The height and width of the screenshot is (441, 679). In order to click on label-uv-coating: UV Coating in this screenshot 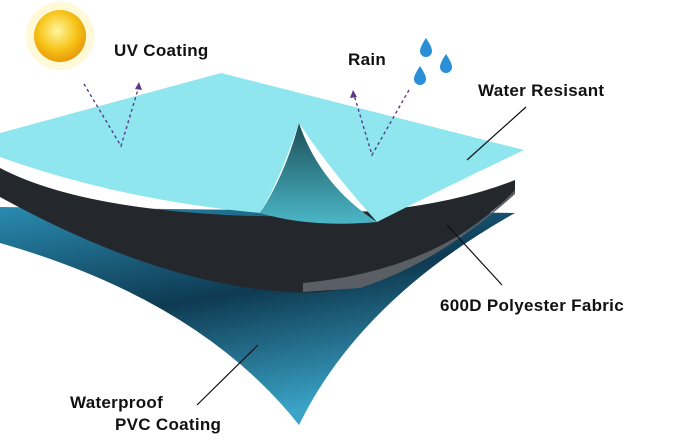, I will do `click(161, 50)`.